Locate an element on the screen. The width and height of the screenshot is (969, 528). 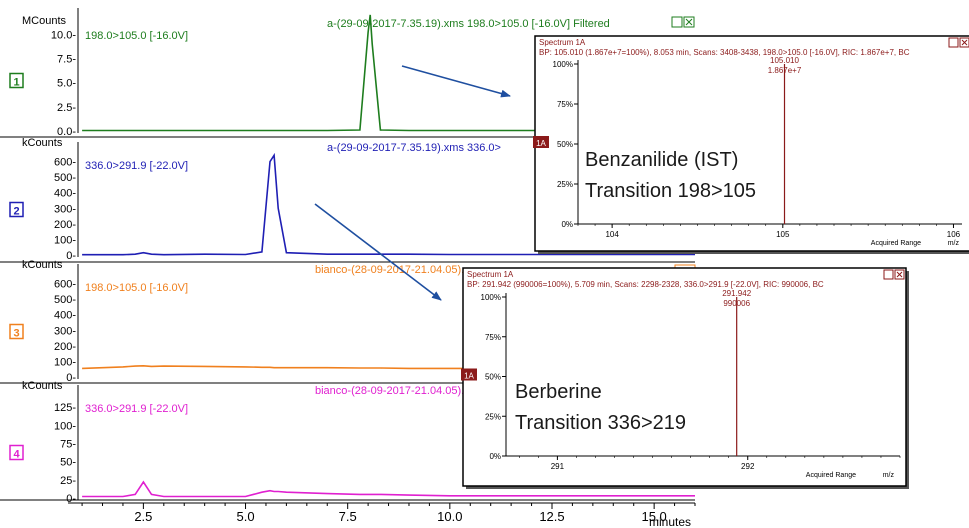
transition-note: Transition 198>105 is located at coordinates (670, 191).